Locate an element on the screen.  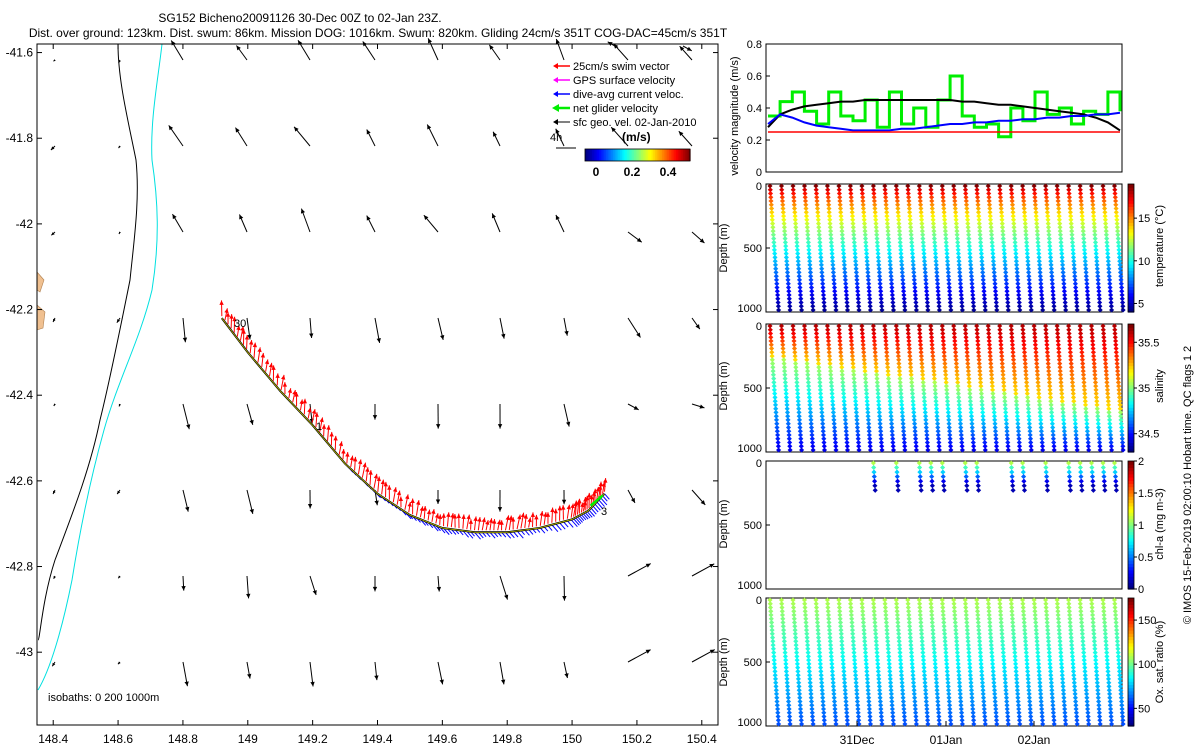
salinity-section-ytick-label-1: 500 is located at coordinates (753, 389).